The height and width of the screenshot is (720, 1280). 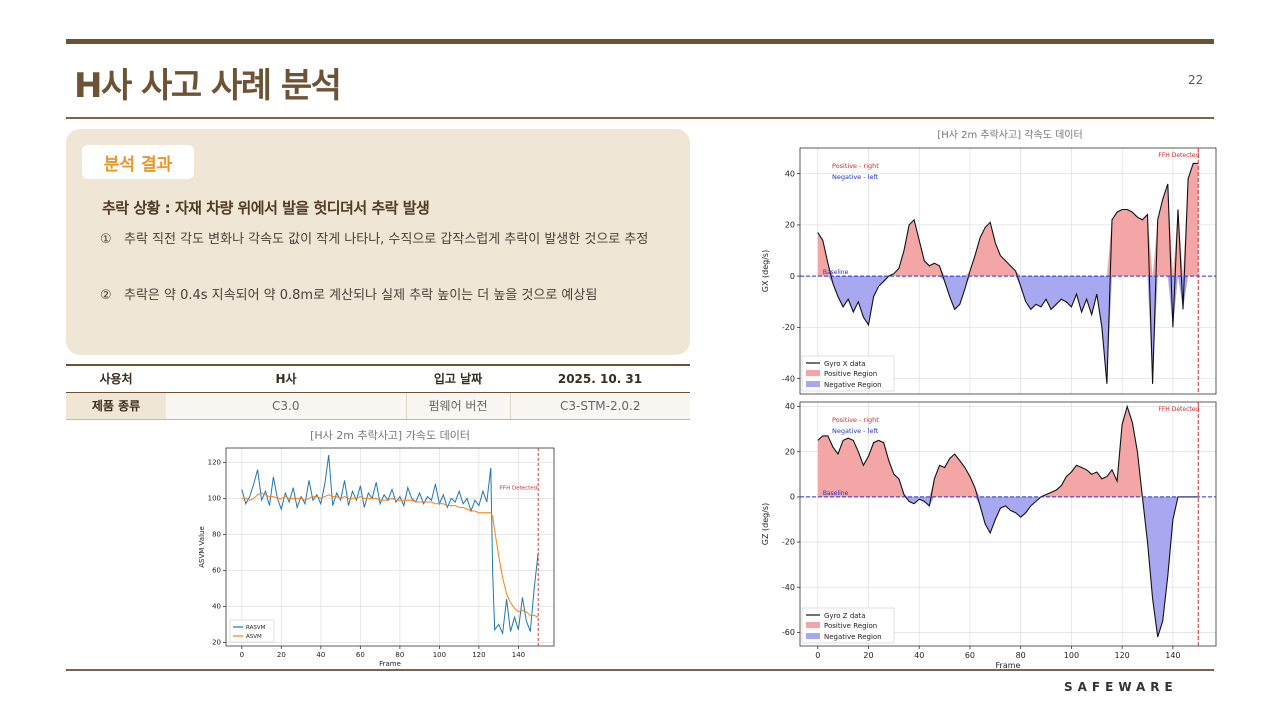 What do you see at coordinates (254, 637) in the screenshot?
I see `legend-label: ASVM` at bounding box center [254, 637].